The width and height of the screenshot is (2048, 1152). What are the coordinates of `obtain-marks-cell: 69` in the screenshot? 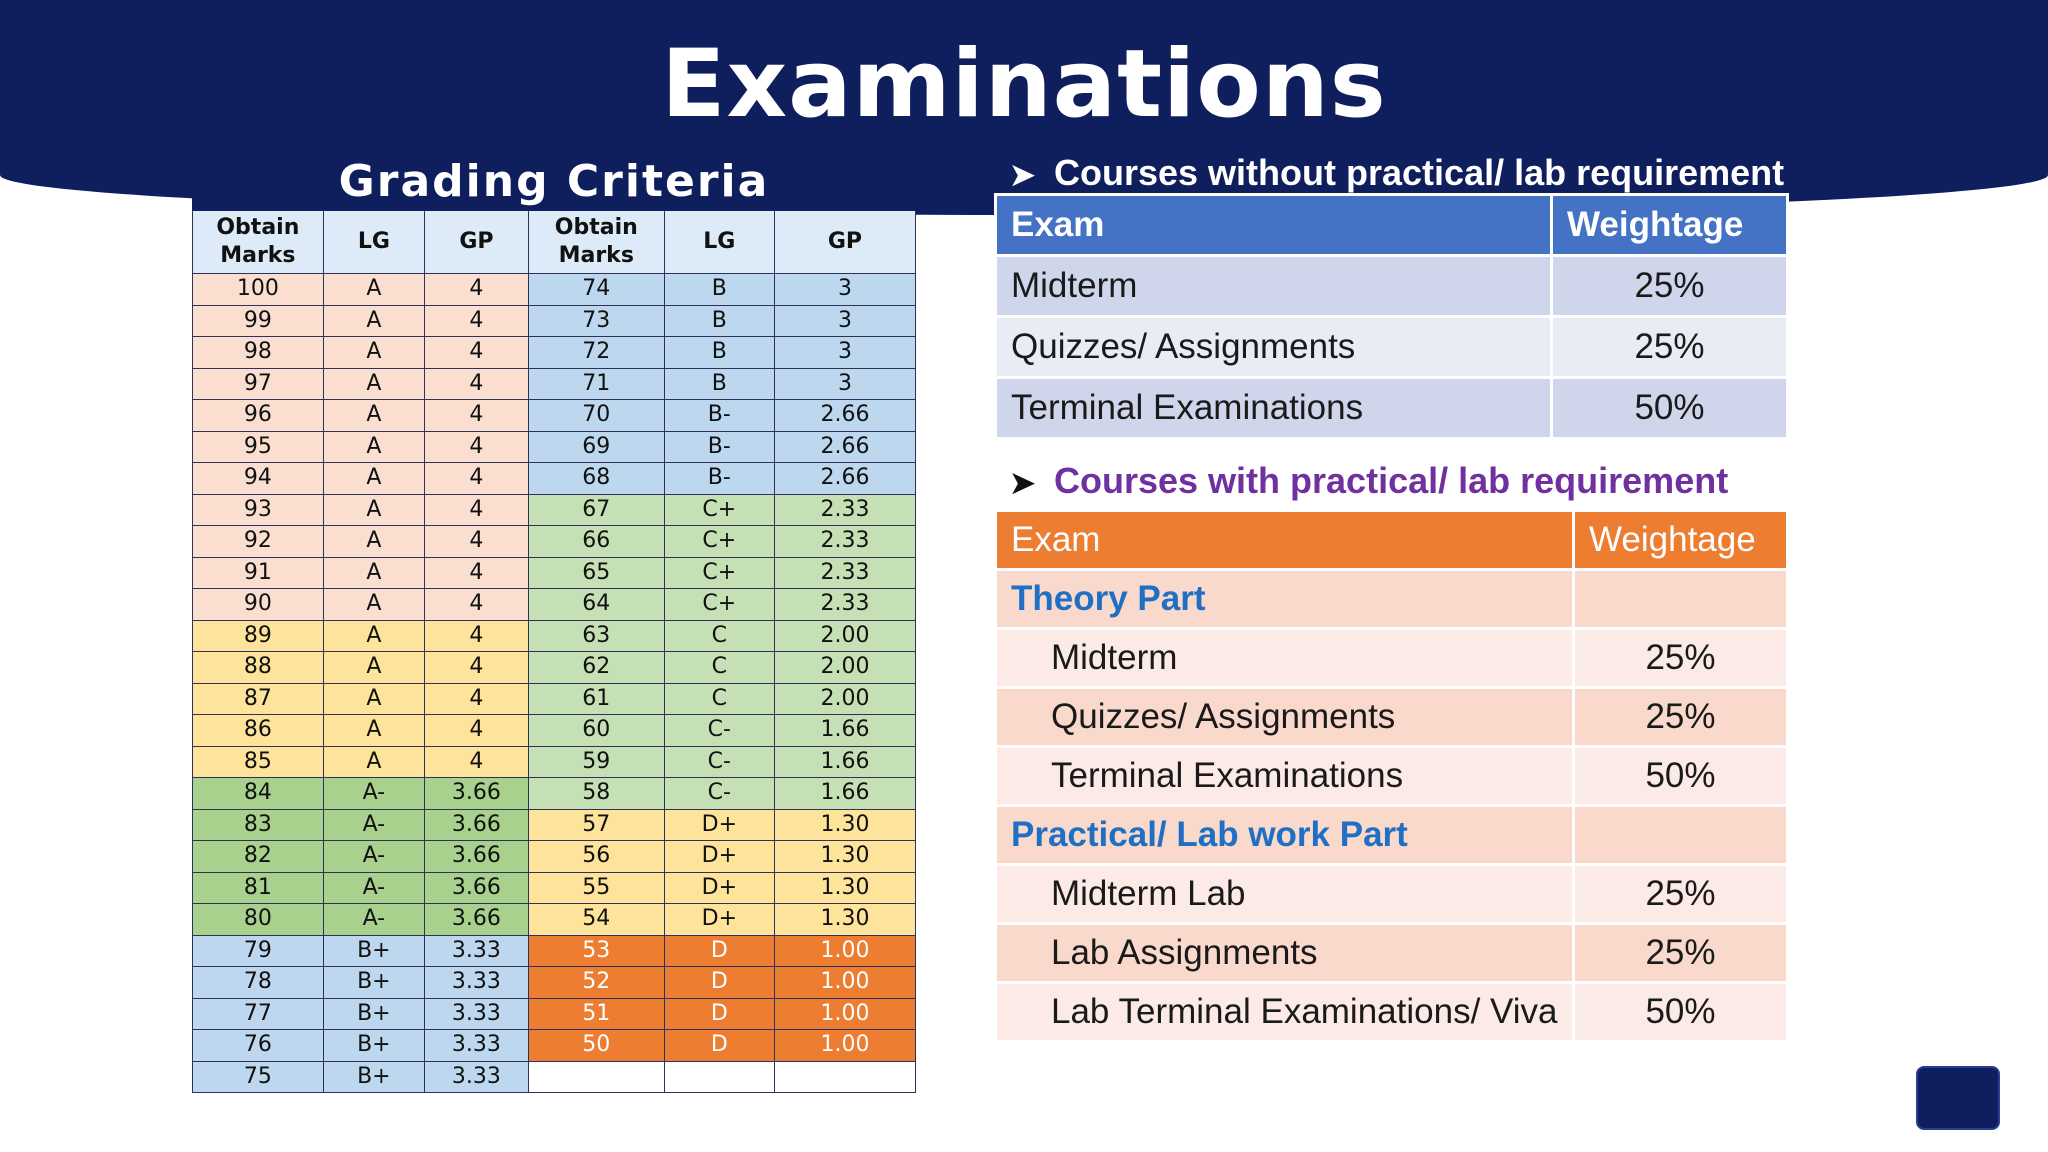 It's located at (596, 446).